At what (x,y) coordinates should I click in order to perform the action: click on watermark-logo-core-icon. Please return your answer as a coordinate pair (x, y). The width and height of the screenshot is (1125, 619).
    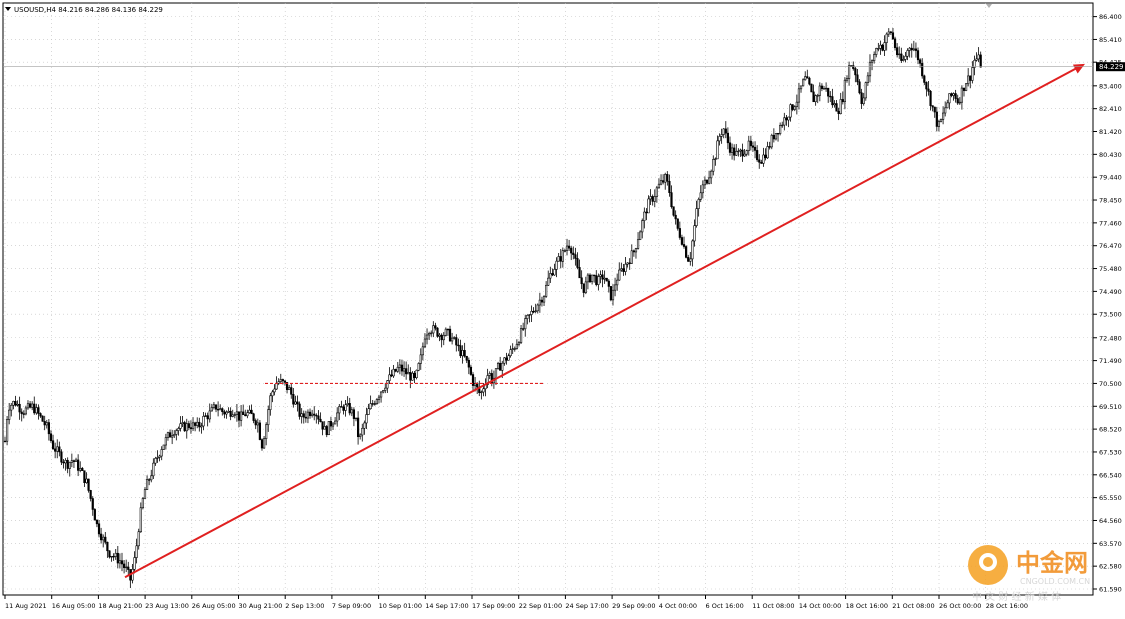
    Looking at the image, I should click on (988, 562).